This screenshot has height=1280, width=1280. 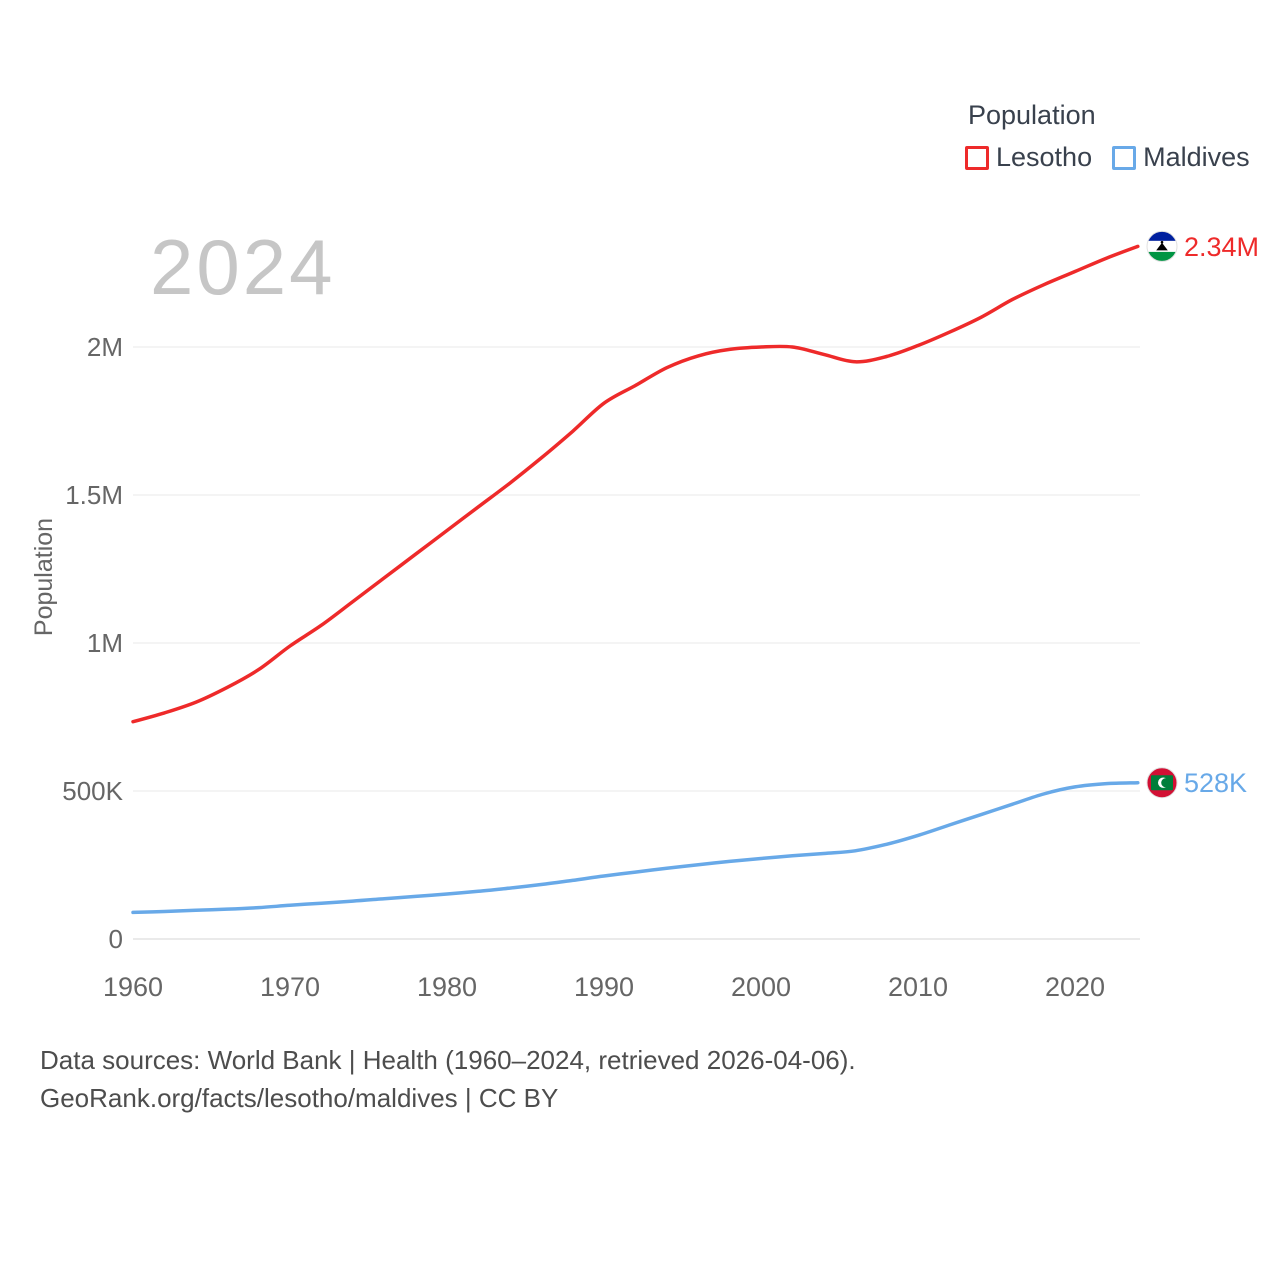 What do you see at coordinates (1032, 115) in the screenshot?
I see `legend-title: Population` at bounding box center [1032, 115].